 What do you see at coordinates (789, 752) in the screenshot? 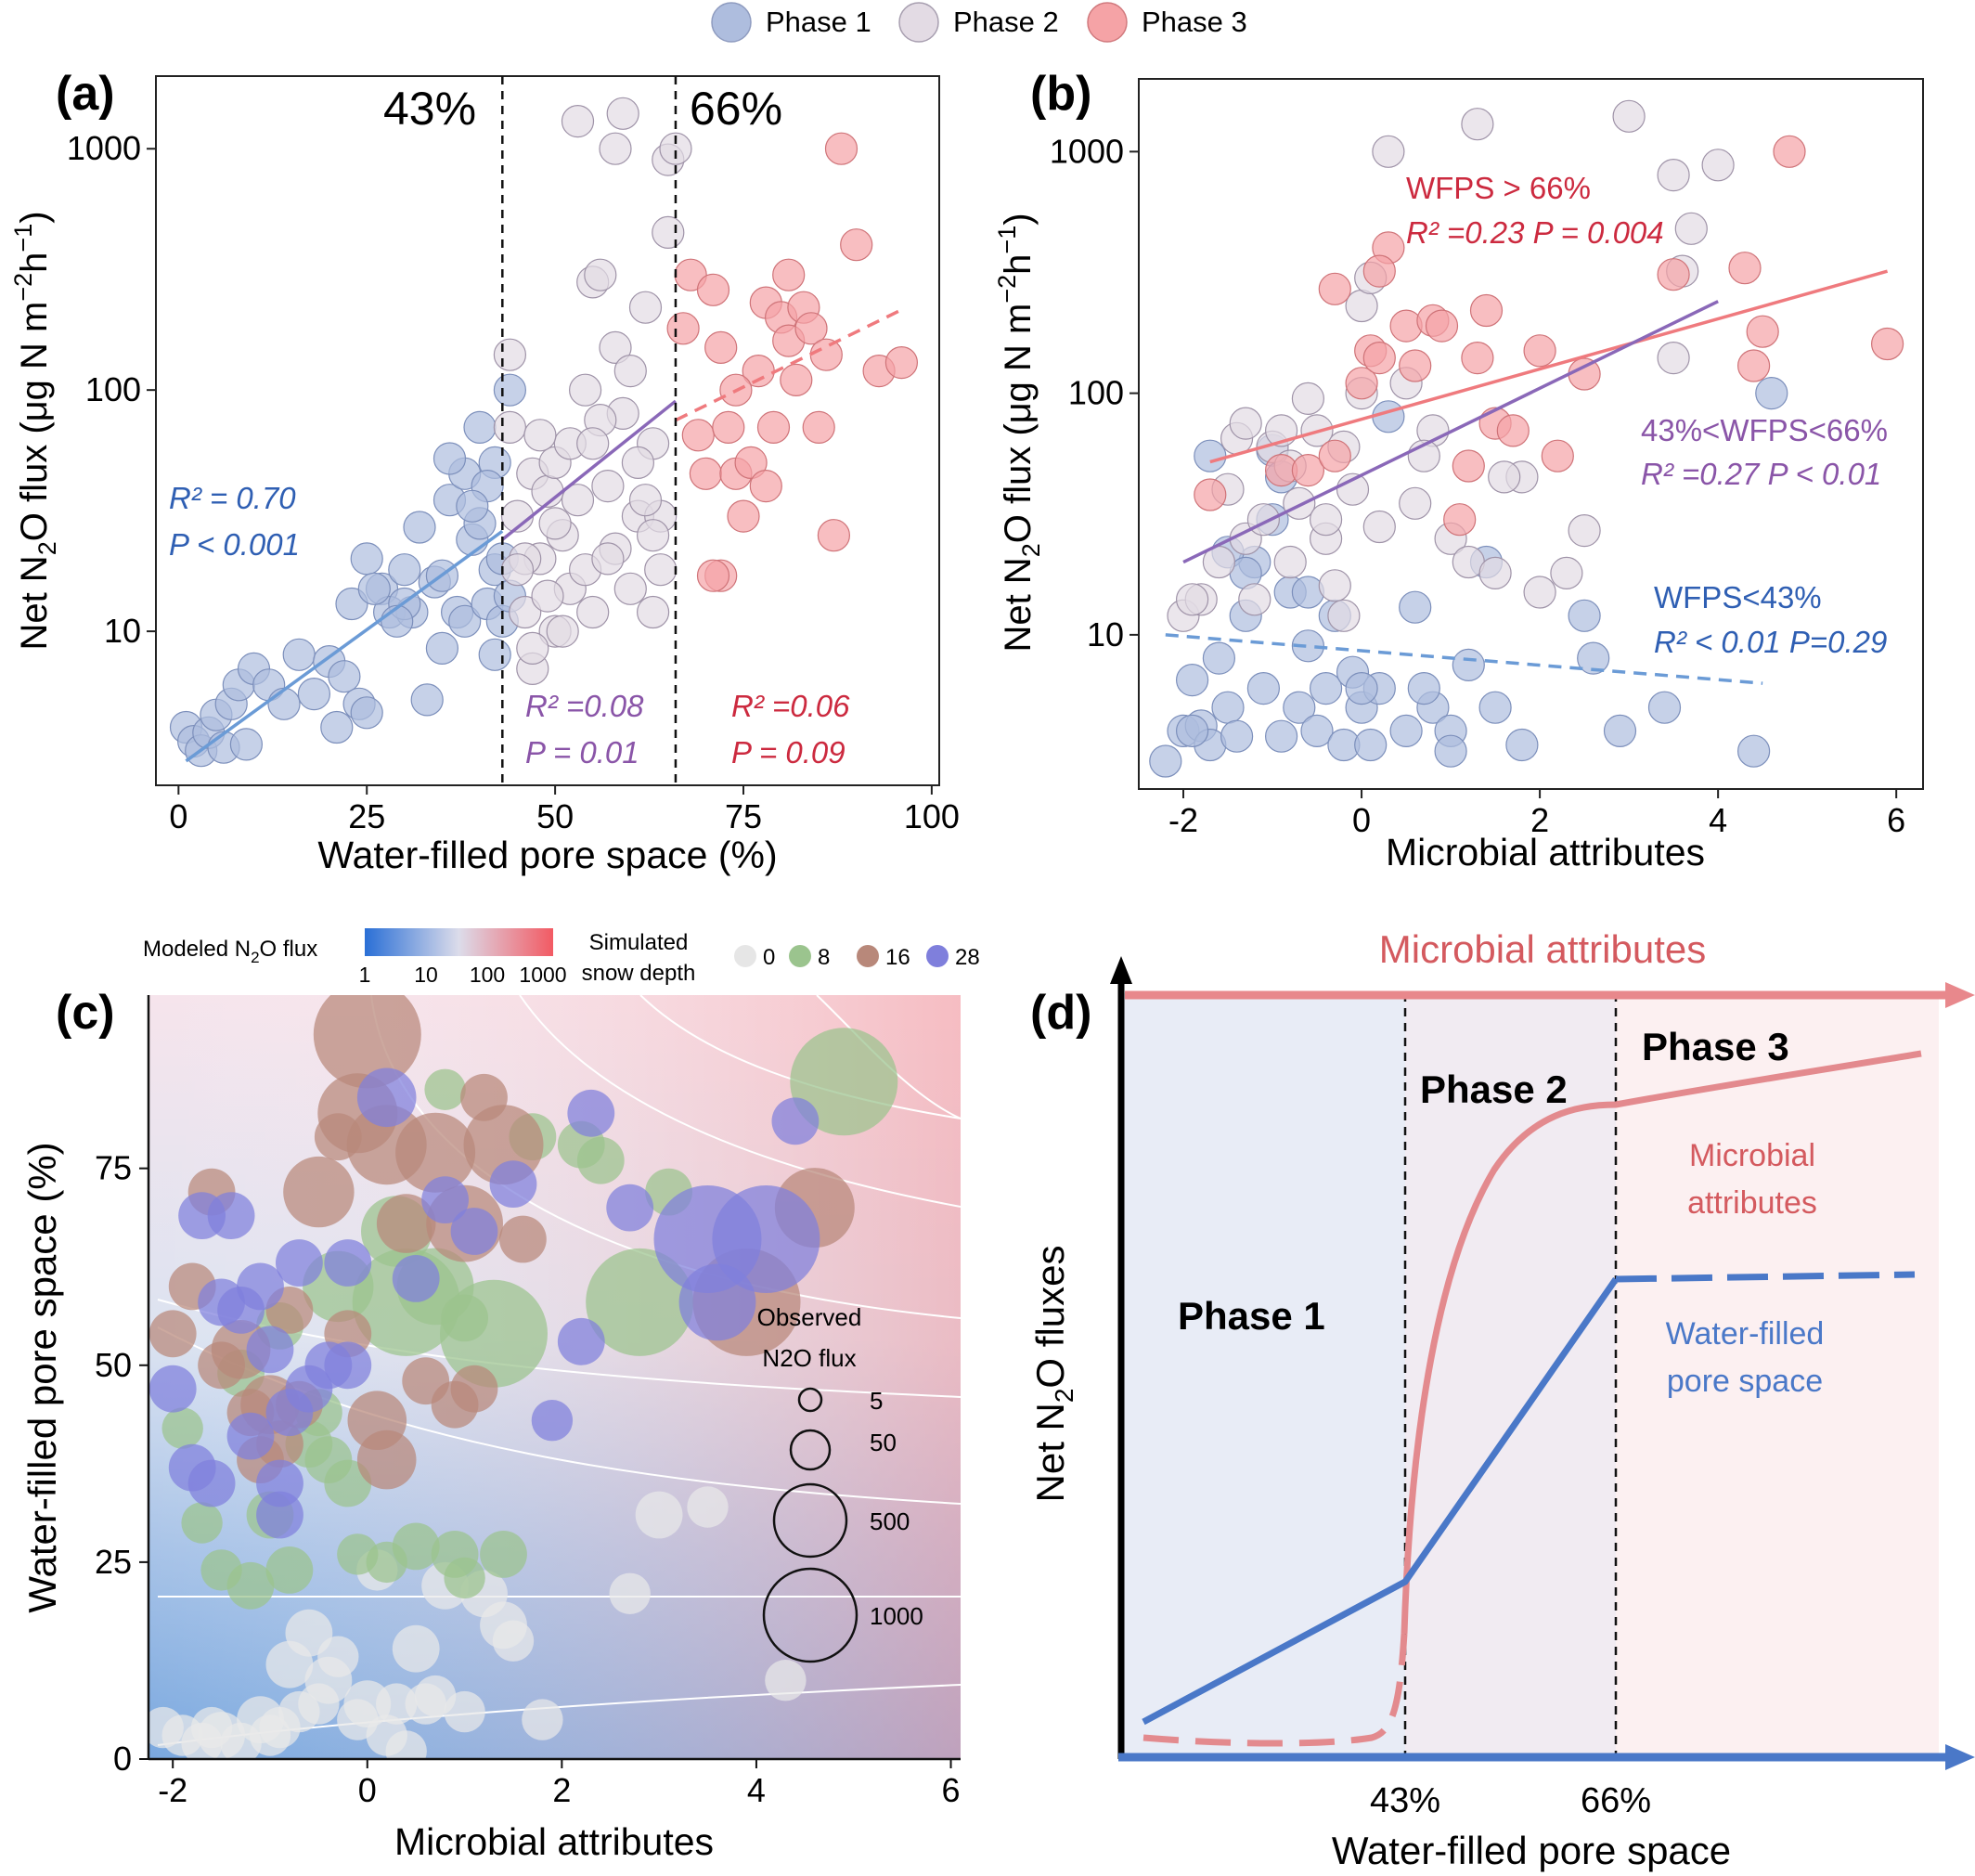
I see `panel-a-stat-phase3-p: P = 0.09` at bounding box center [789, 752].